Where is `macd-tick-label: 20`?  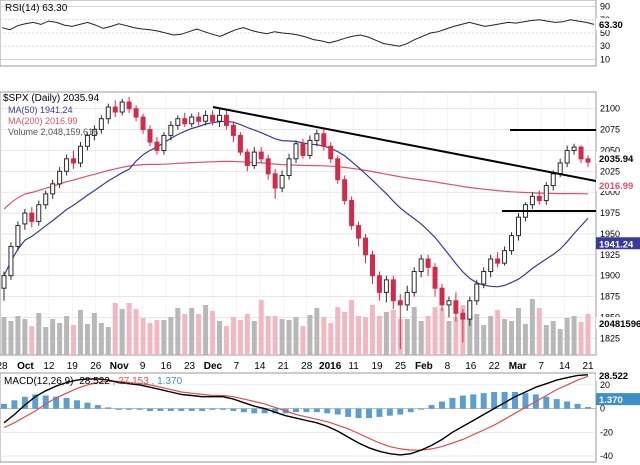
macd-tick-label: 20 is located at coordinates (605, 385).